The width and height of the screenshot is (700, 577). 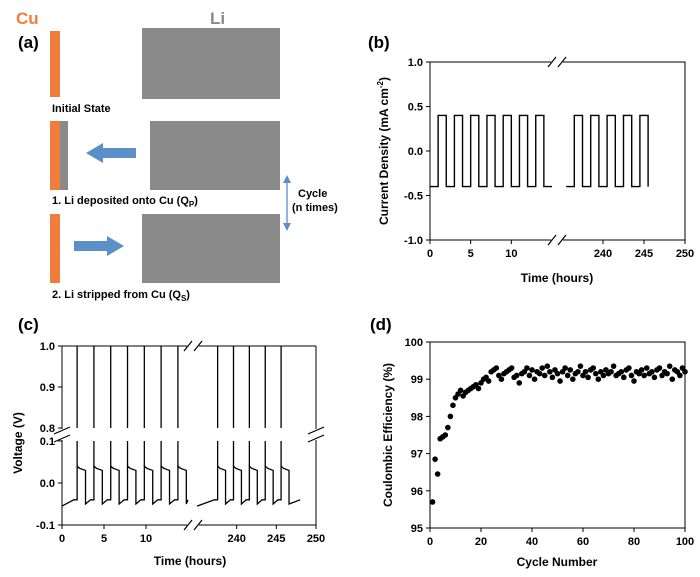 What do you see at coordinates (315, 208) in the screenshot?
I see `cycle-times-label: (n times)` at bounding box center [315, 208].